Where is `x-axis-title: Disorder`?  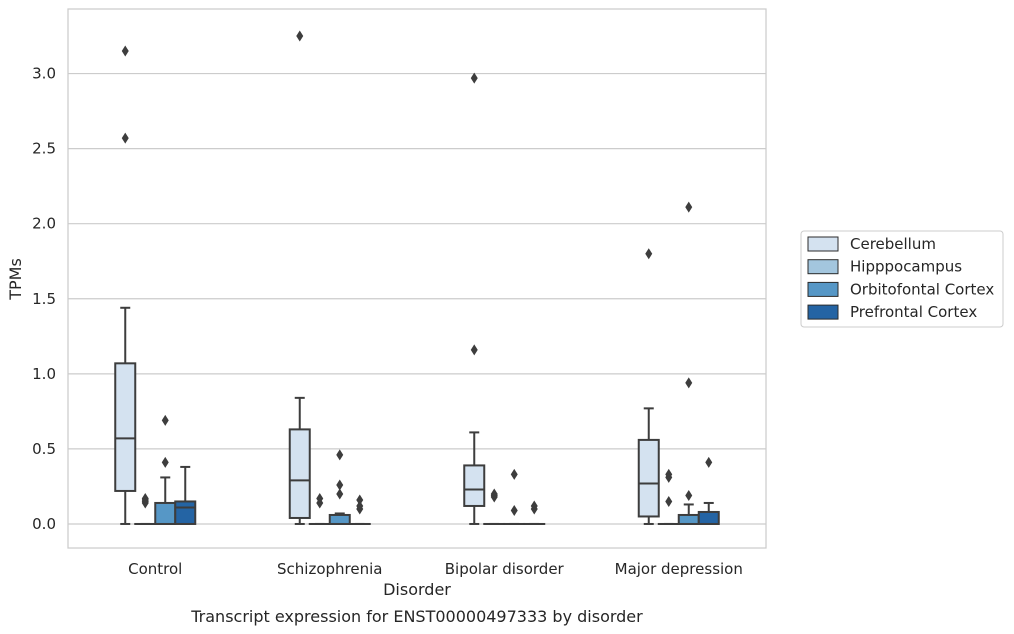 x-axis-title: Disorder is located at coordinates (417, 589).